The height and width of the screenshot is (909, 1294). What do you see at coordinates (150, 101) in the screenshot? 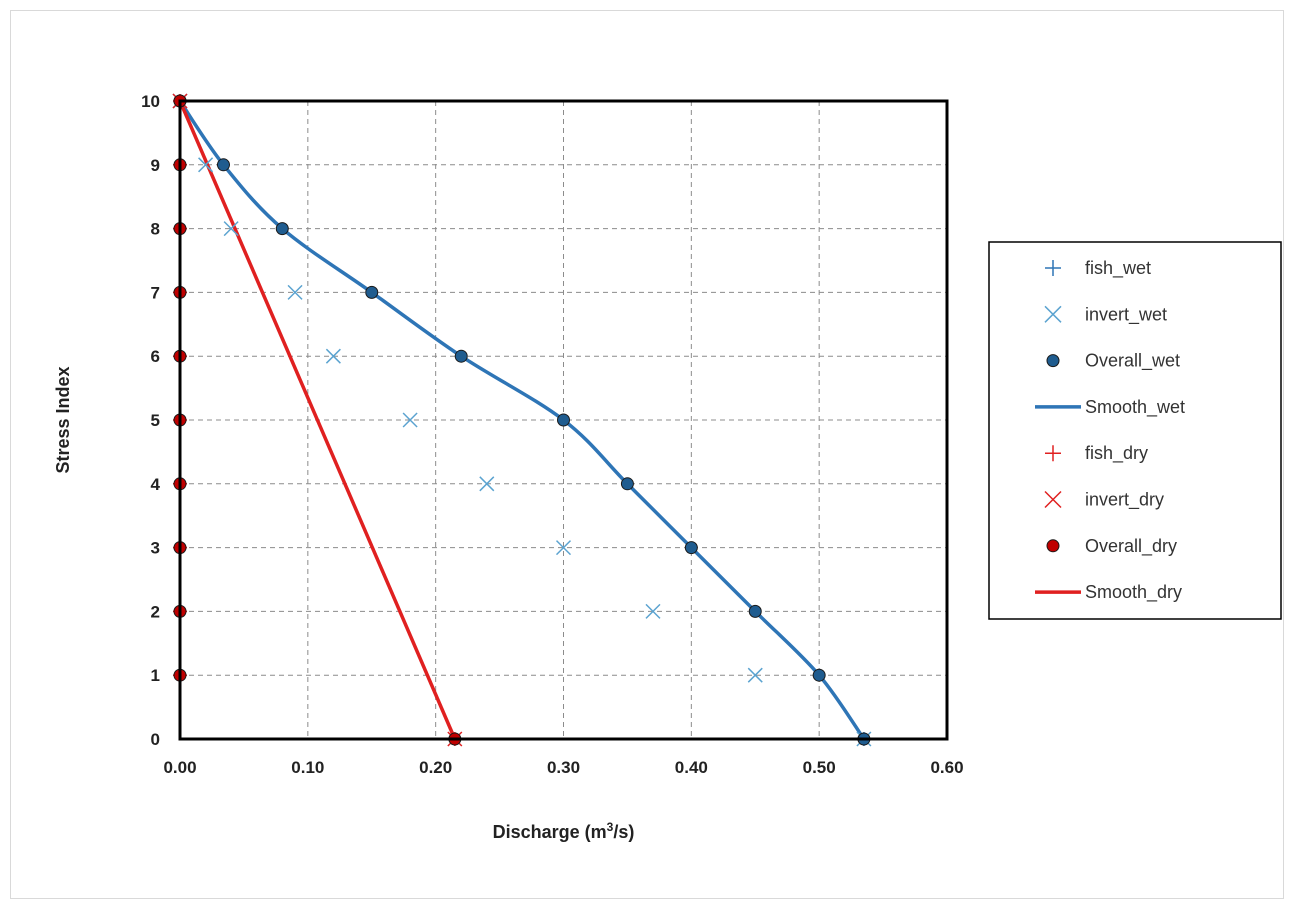
I see `y-tick-label: 10` at bounding box center [150, 101].